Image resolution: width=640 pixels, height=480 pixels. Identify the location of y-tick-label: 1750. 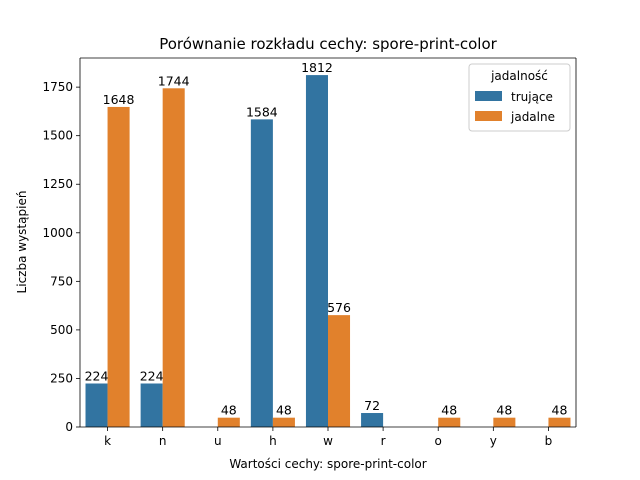
(57, 87).